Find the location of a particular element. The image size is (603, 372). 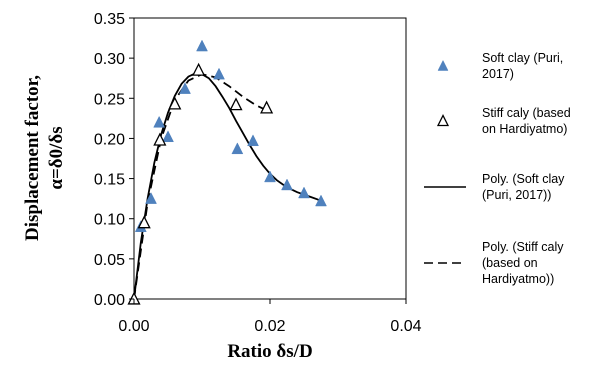

legend-label: Poly. (Soft clay is located at coordinates (523, 179).